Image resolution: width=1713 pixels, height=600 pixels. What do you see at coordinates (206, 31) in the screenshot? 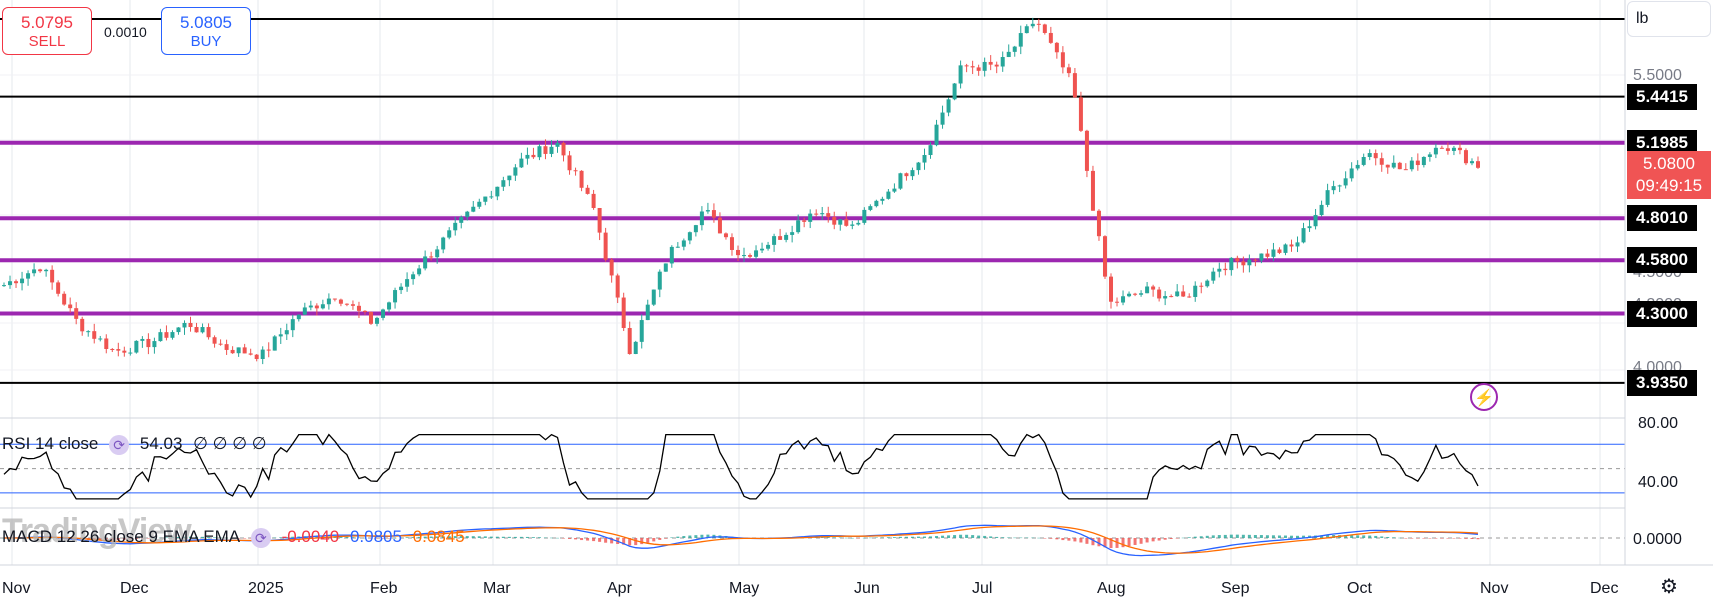
I see `buy-button: 5.0805 BUY` at bounding box center [206, 31].